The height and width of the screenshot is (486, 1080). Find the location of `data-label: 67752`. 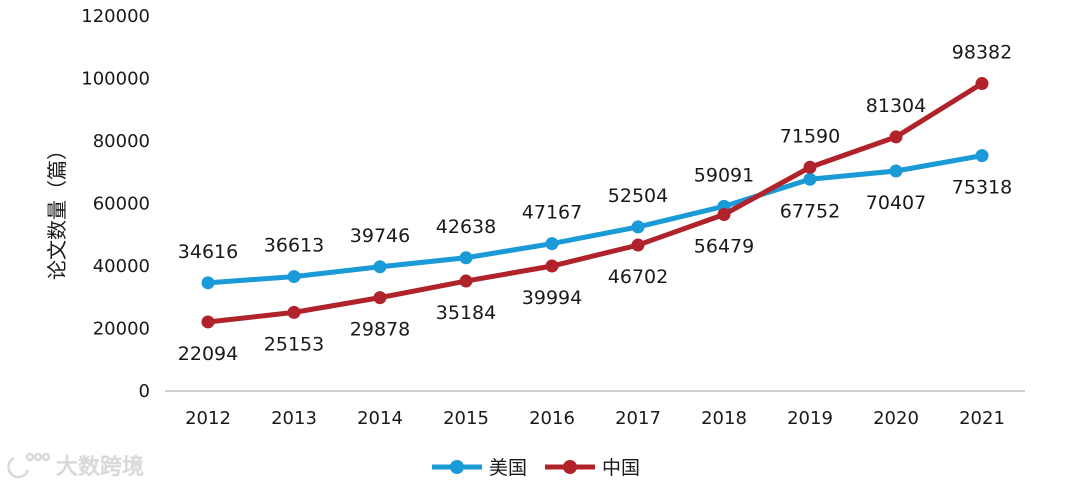

data-label: 67752 is located at coordinates (810, 211).